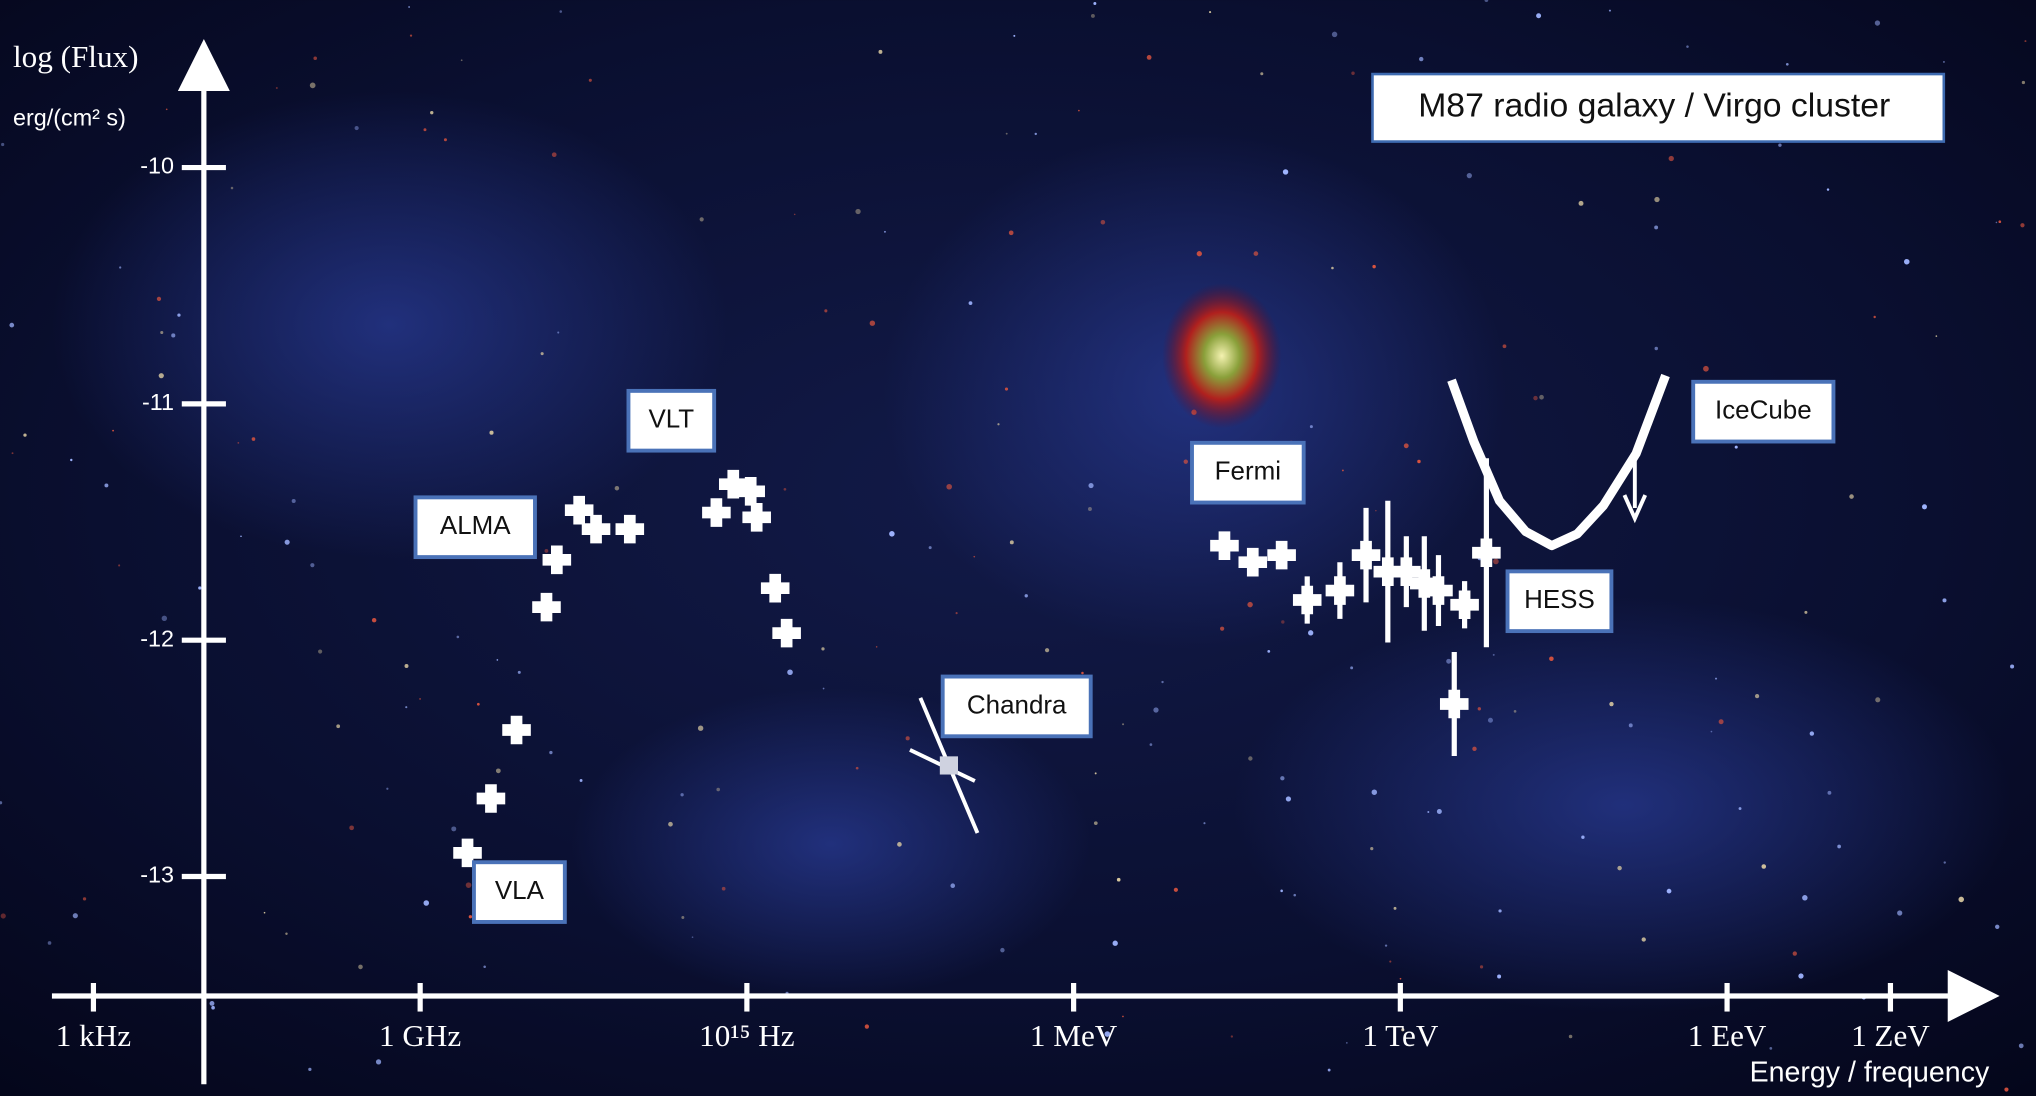  I want to click on x-tick-label: 1 MeV, so click(1074, 1035).